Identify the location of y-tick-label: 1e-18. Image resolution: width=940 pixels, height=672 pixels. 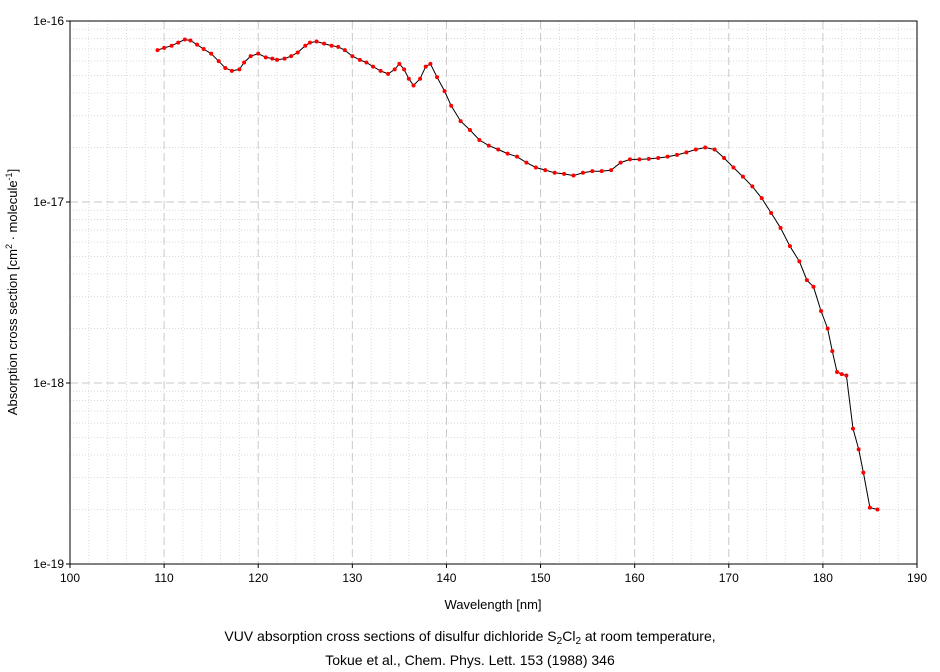
(48, 383).